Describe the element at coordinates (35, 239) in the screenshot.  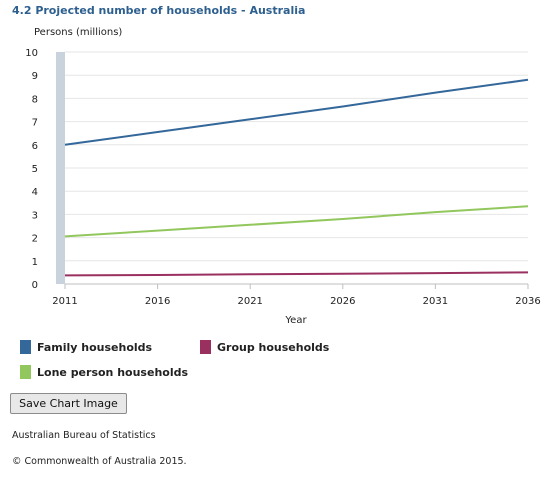
I see `y-tick-label: 2` at that location.